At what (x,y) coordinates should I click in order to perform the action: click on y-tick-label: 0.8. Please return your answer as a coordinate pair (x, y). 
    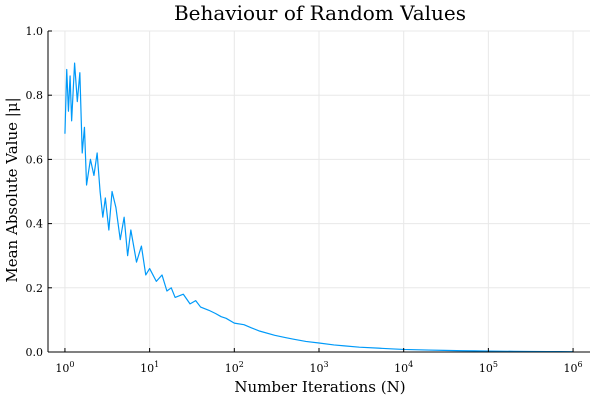
    Looking at the image, I should click on (35, 95).